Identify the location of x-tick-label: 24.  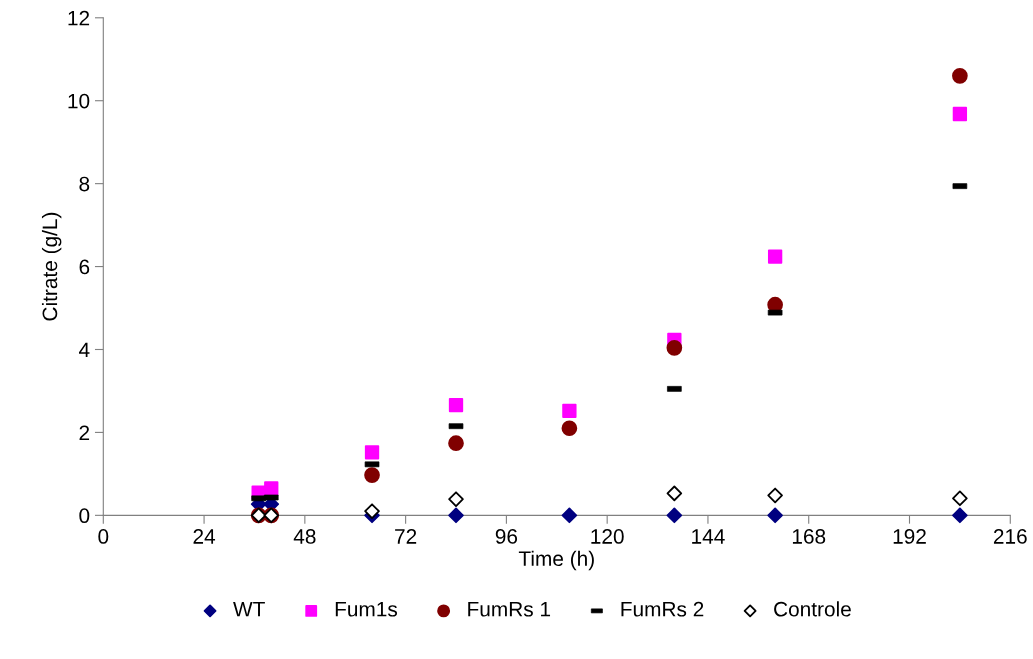
(204, 536).